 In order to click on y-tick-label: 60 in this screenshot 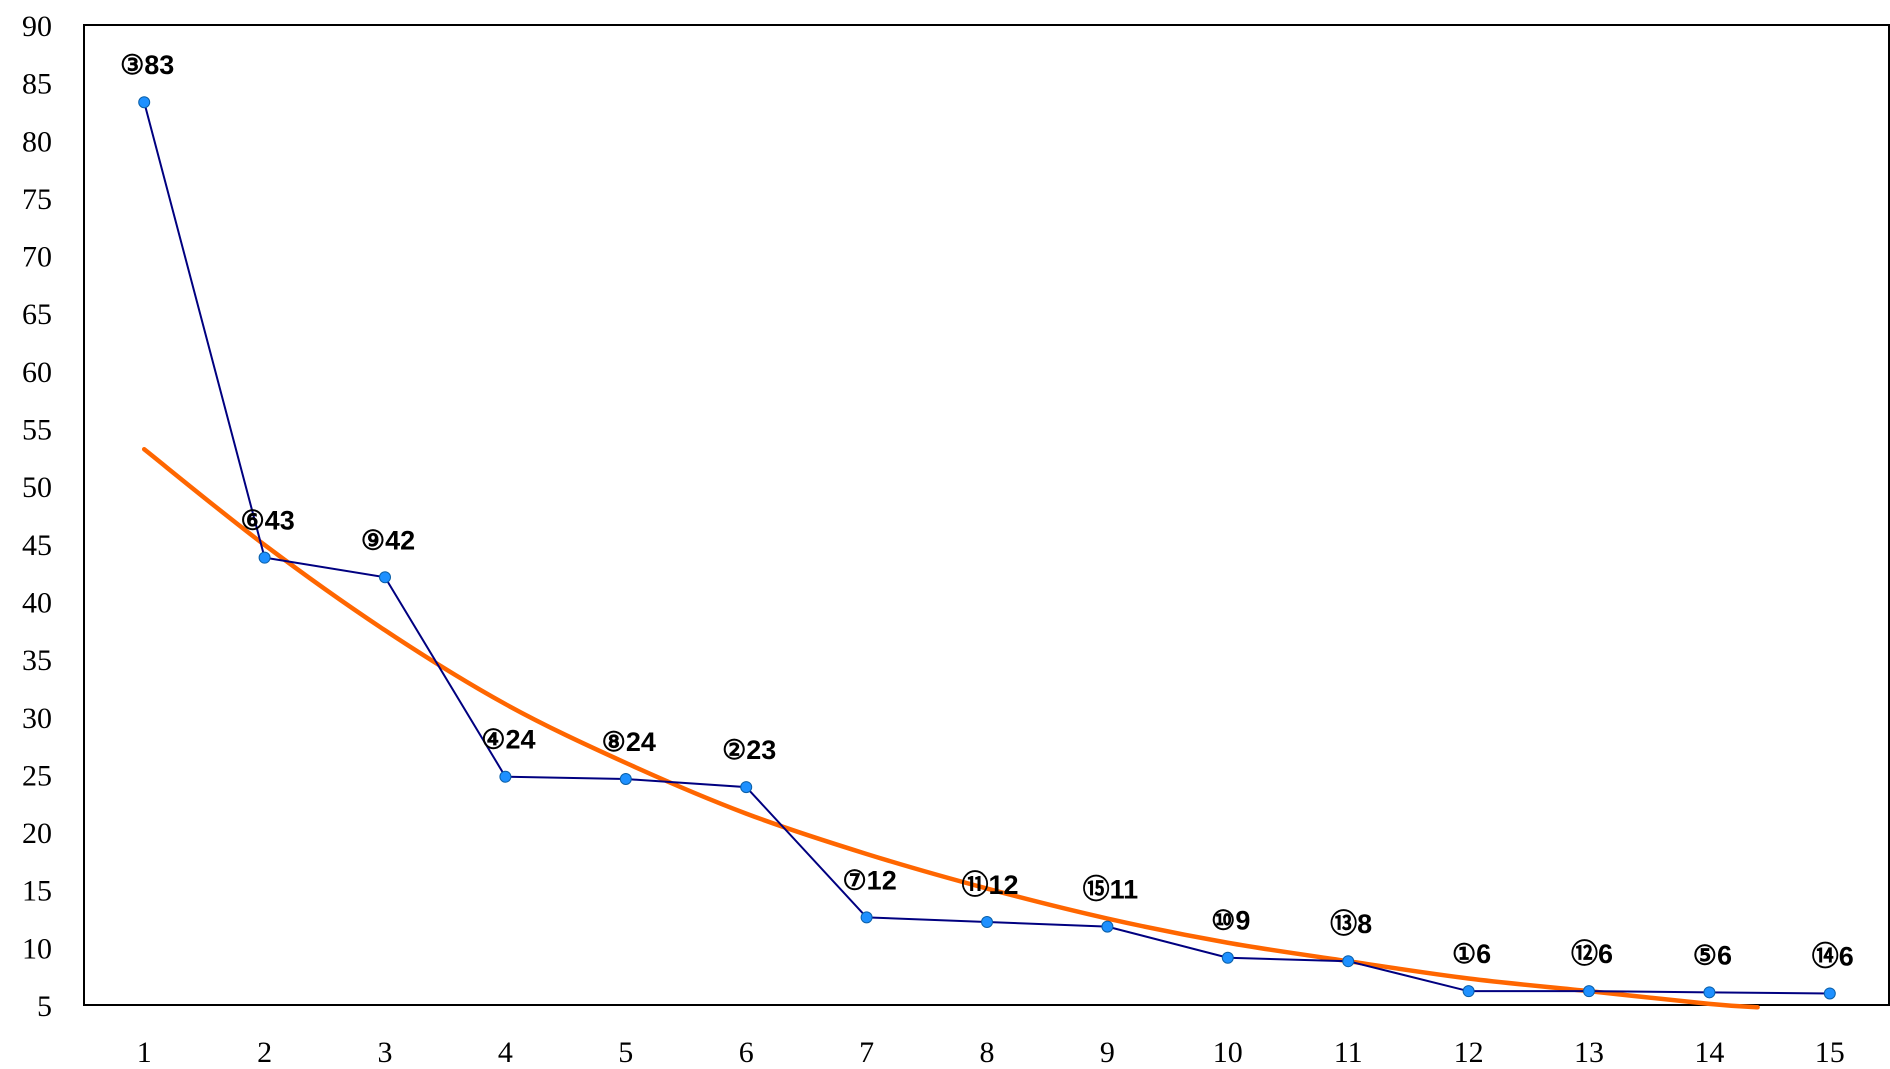, I will do `click(37, 372)`.